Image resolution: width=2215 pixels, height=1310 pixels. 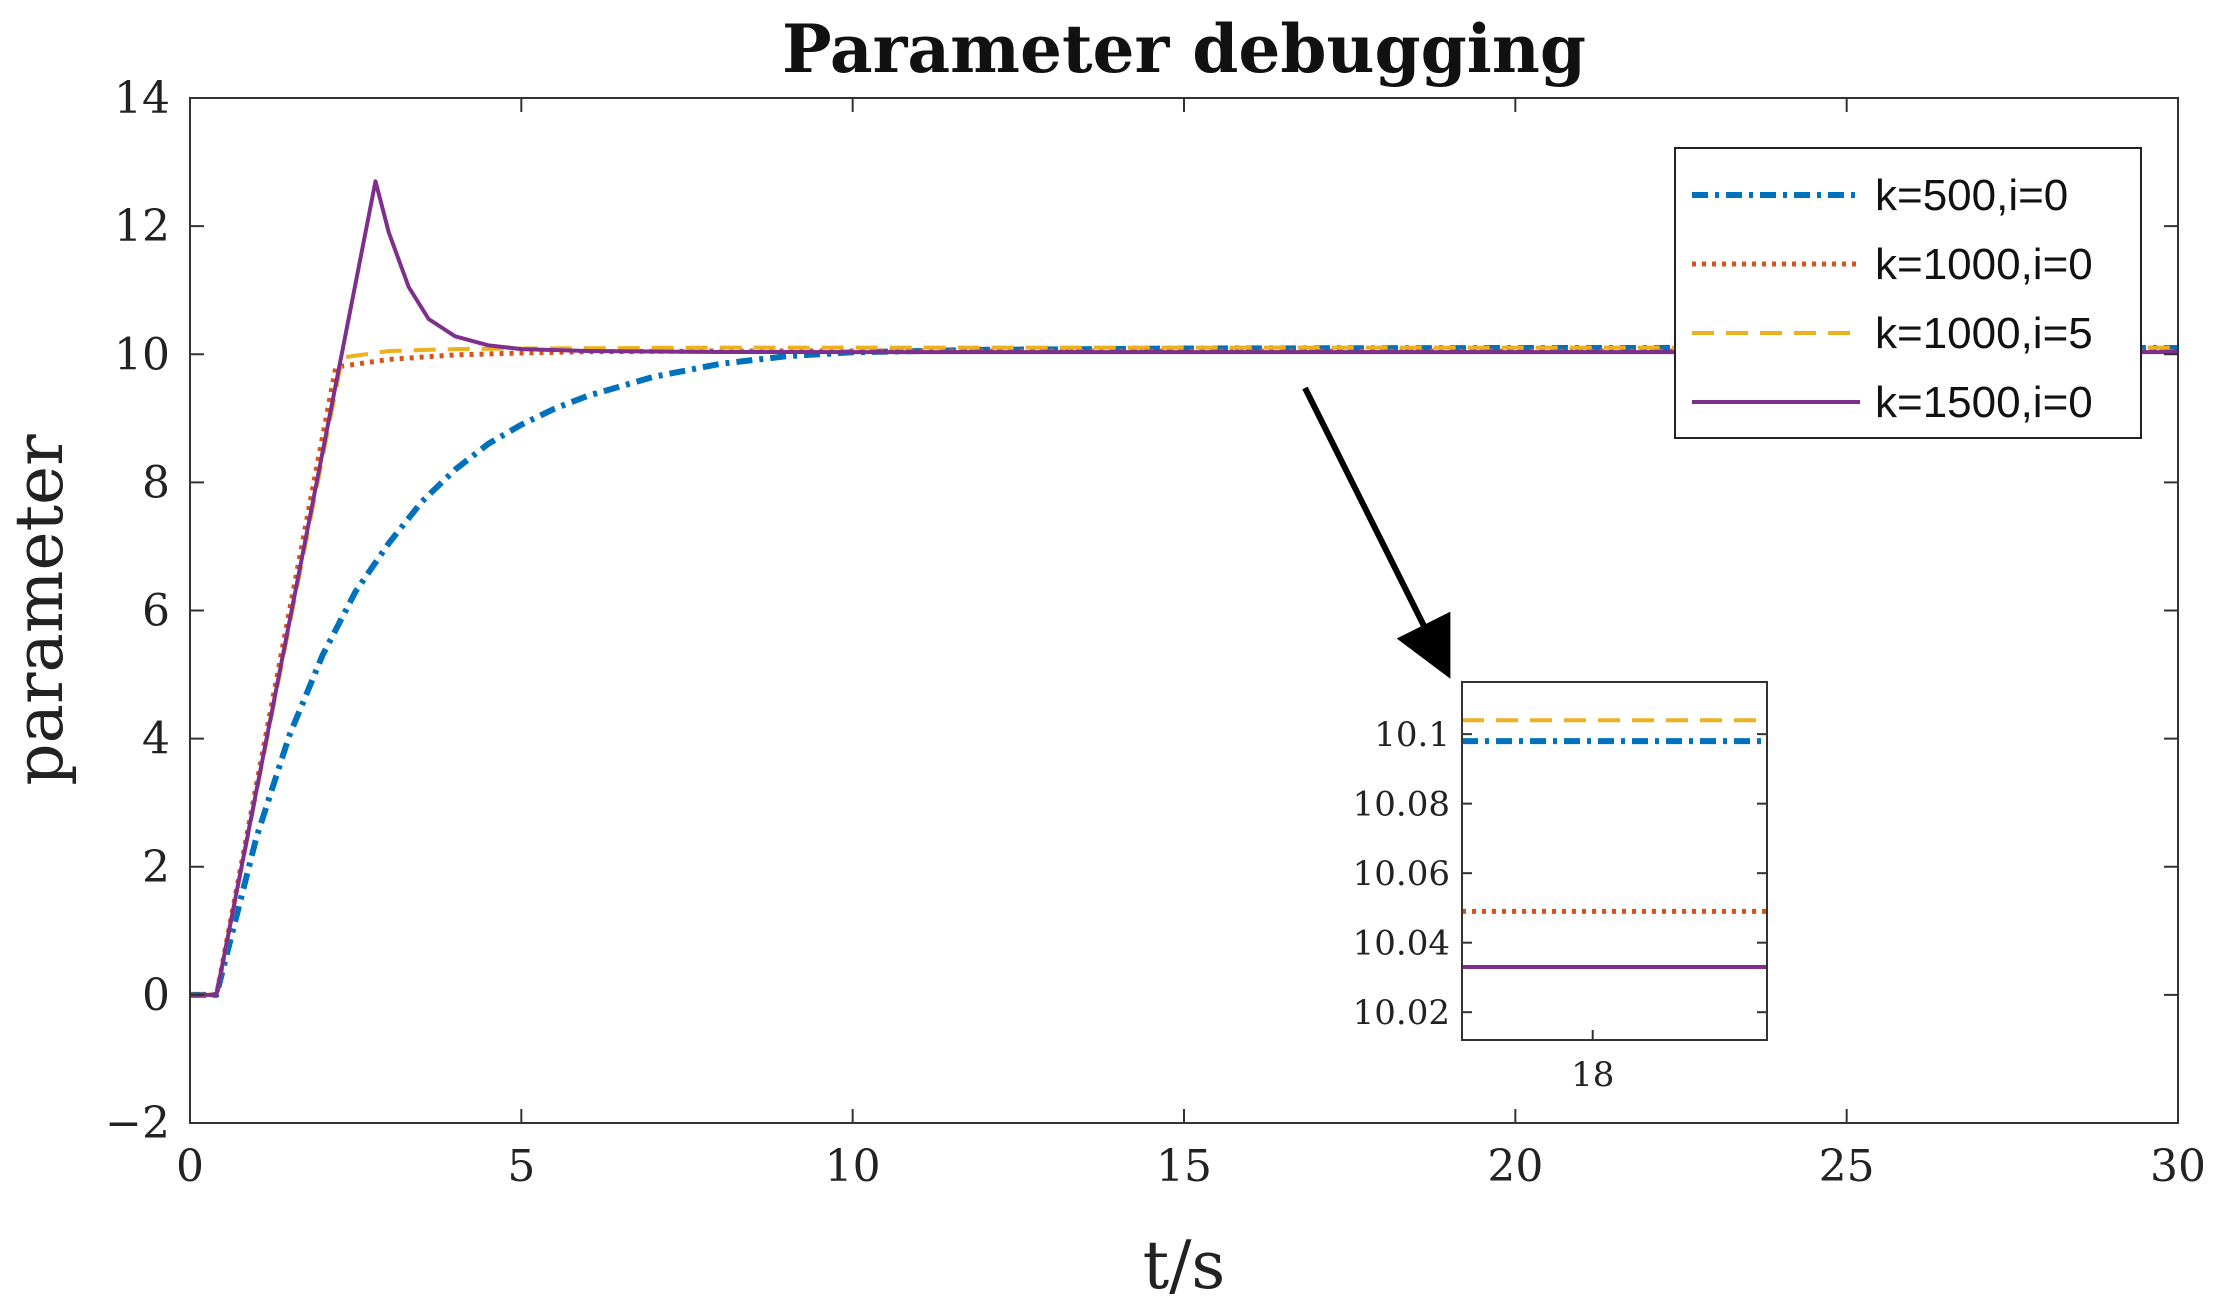 I want to click on legend-label-k-500-i-0: k=500,i=0, so click(x=1971, y=195).